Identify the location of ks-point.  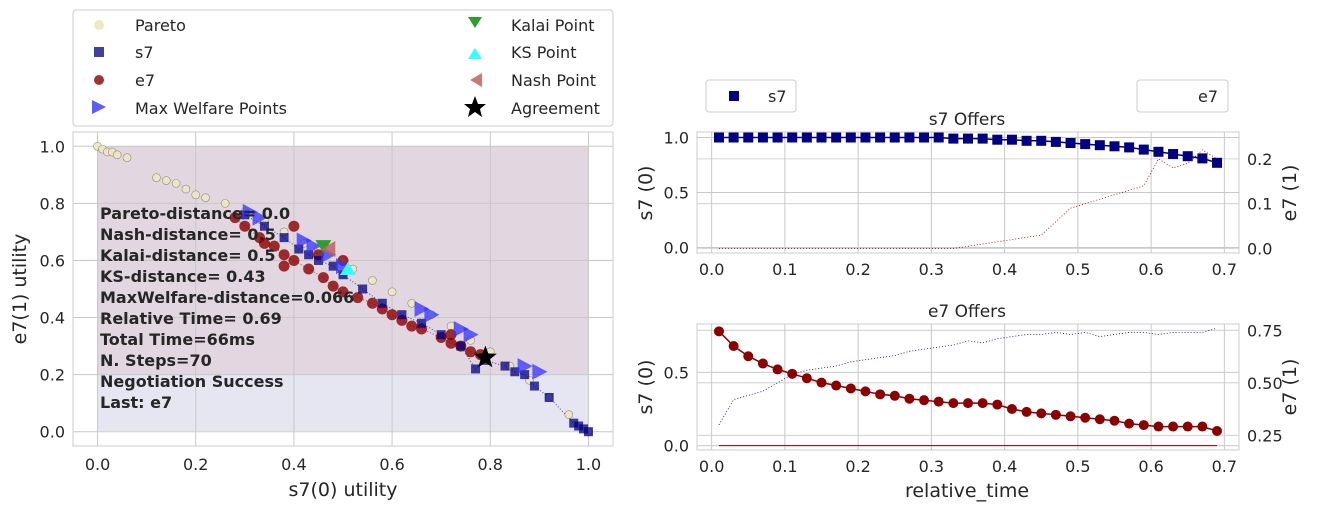
(347, 269).